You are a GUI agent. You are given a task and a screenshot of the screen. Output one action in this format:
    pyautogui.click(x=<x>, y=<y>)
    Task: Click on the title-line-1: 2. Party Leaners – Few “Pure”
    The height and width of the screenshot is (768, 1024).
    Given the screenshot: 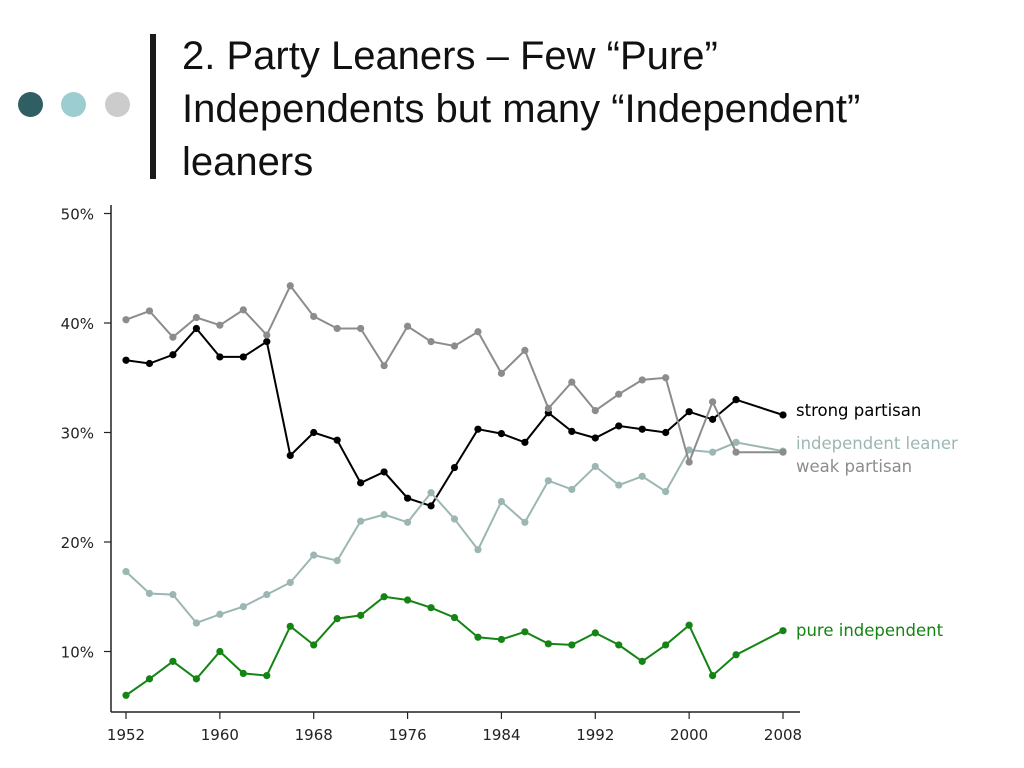 What is the action you would take?
    pyautogui.click(x=450, y=56)
    